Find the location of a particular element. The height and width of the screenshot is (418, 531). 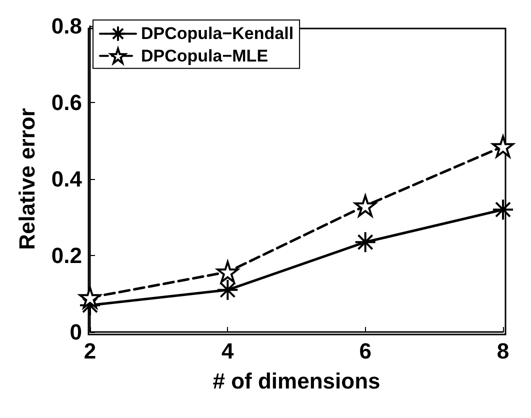

legend-label: DPCopula−Kendall is located at coordinates (217, 34).